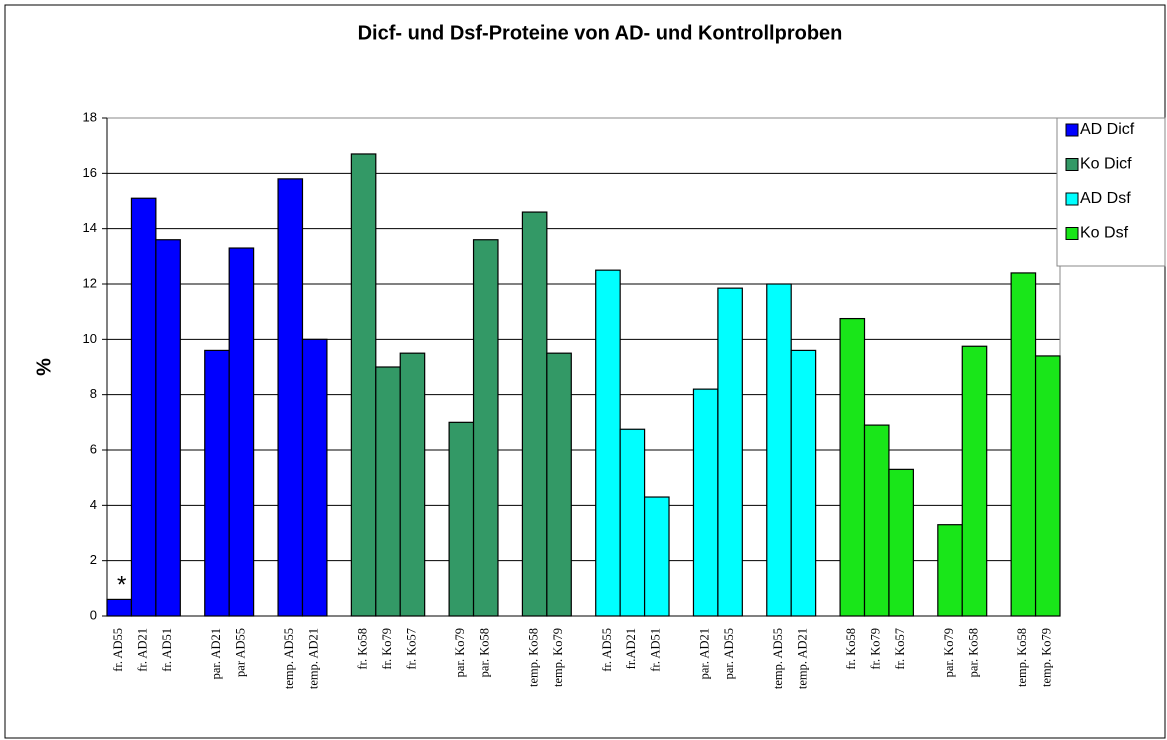  What do you see at coordinates (93, 393) in the screenshot?
I see `y-tick-label: 8` at bounding box center [93, 393].